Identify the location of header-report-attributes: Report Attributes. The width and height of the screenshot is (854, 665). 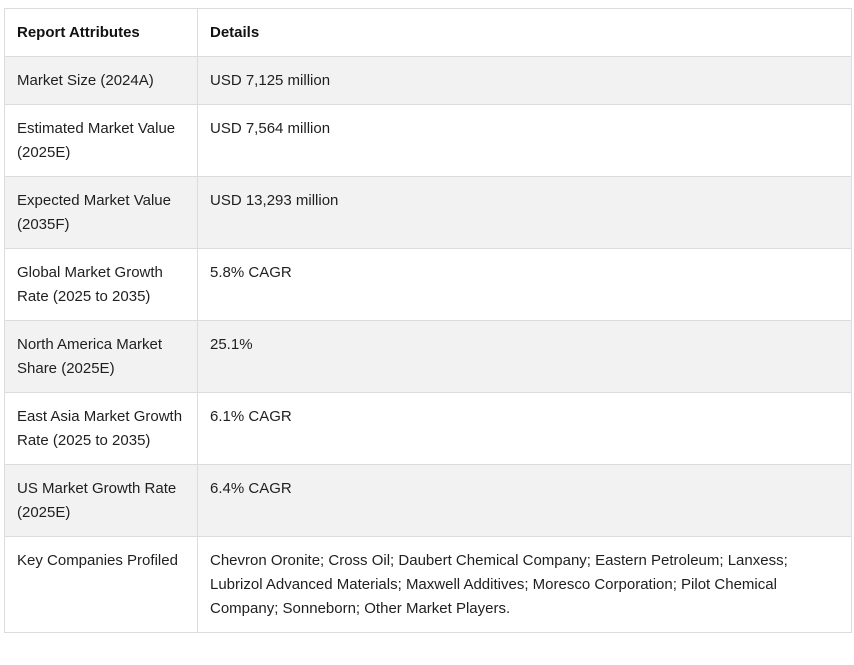
(101, 32).